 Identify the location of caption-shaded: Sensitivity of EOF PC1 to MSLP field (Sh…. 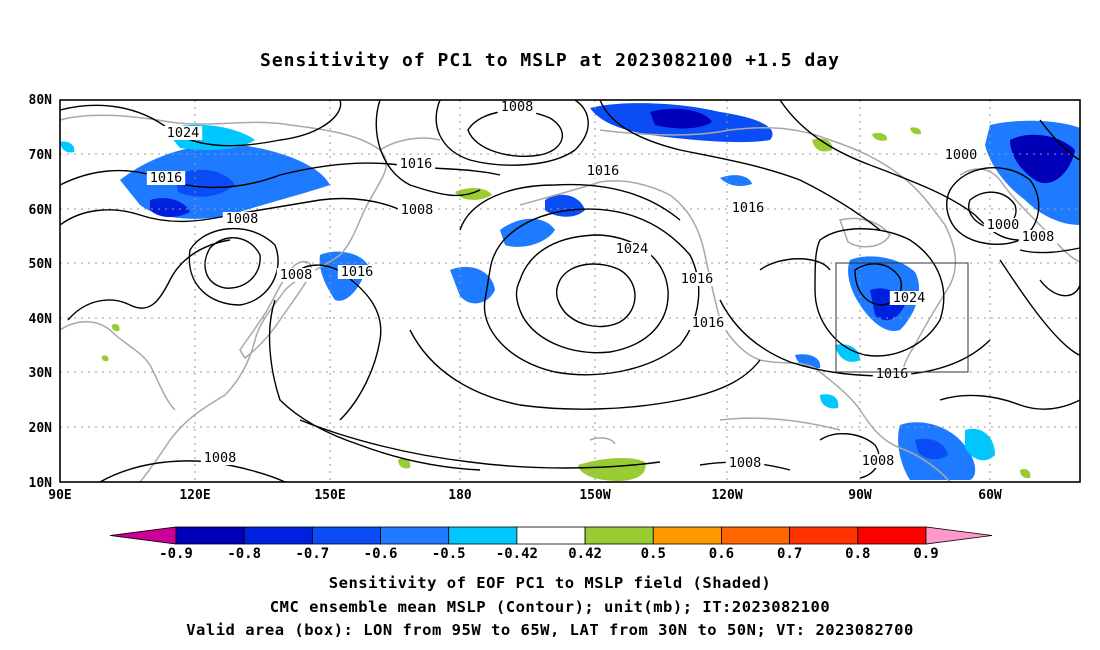
(550, 583).